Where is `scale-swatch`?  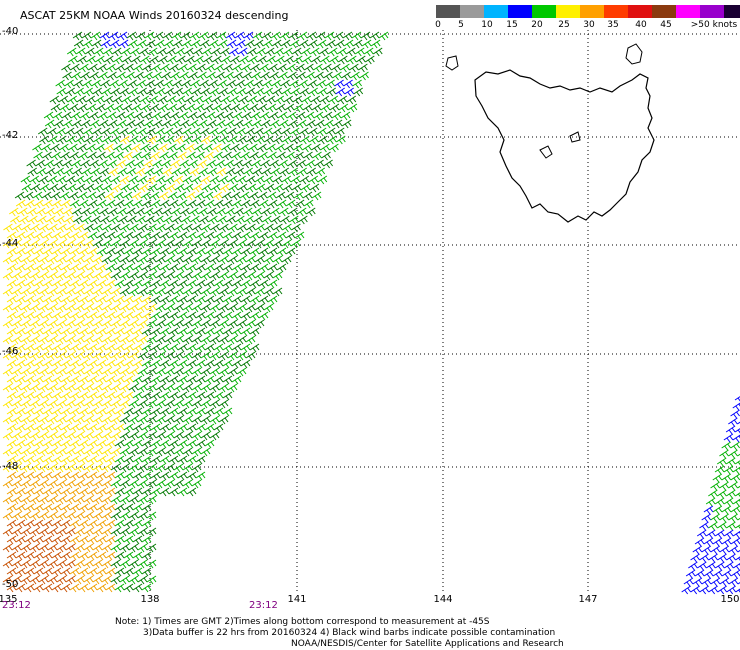 scale-swatch is located at coordinates (616, 11).